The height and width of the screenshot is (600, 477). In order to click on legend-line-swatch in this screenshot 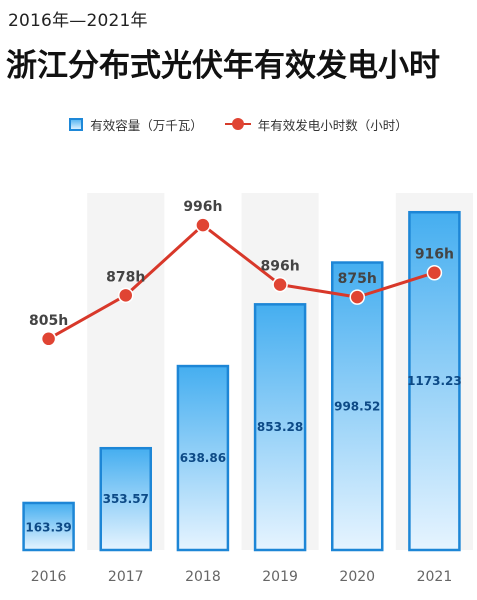, I will do `click(237, 124)`.